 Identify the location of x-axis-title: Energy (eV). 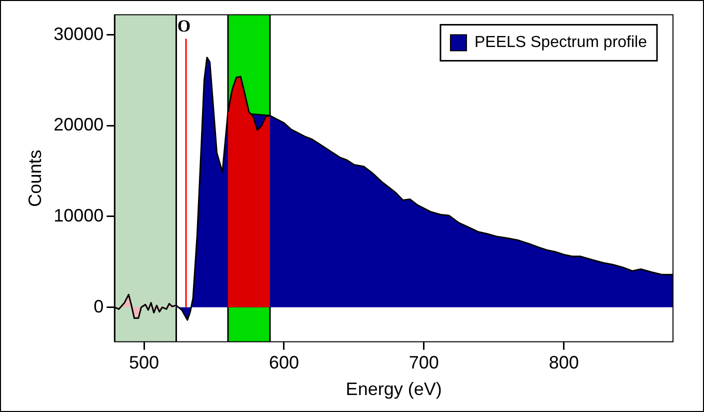
(394, 389).